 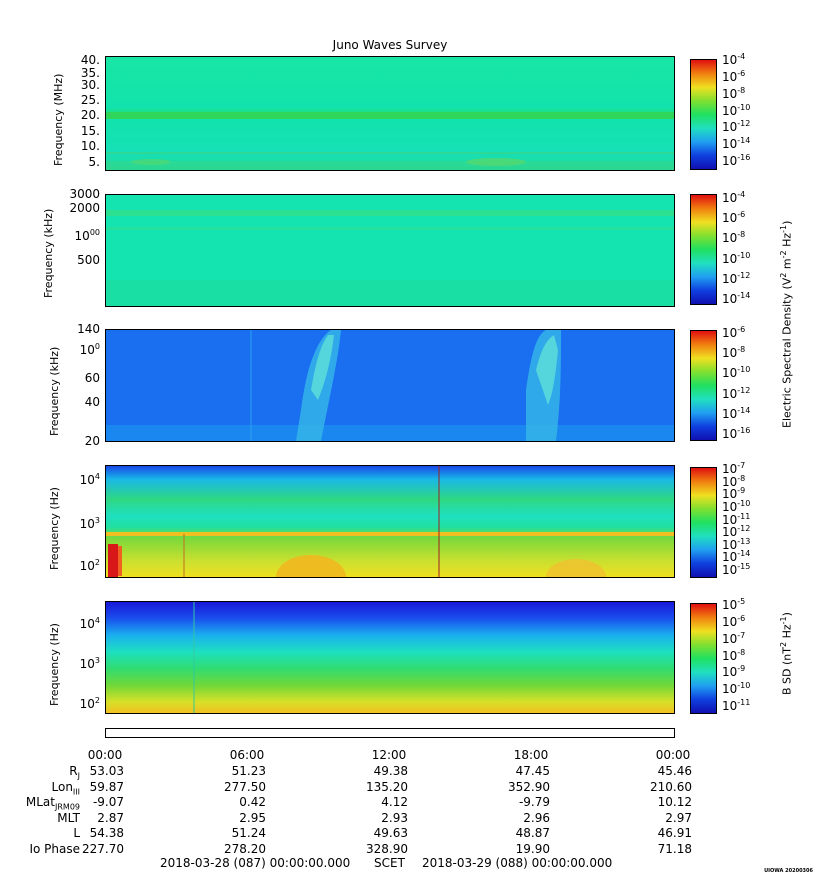 I want to click on ephemeris-row-label: L, so click(x=76, y=833).